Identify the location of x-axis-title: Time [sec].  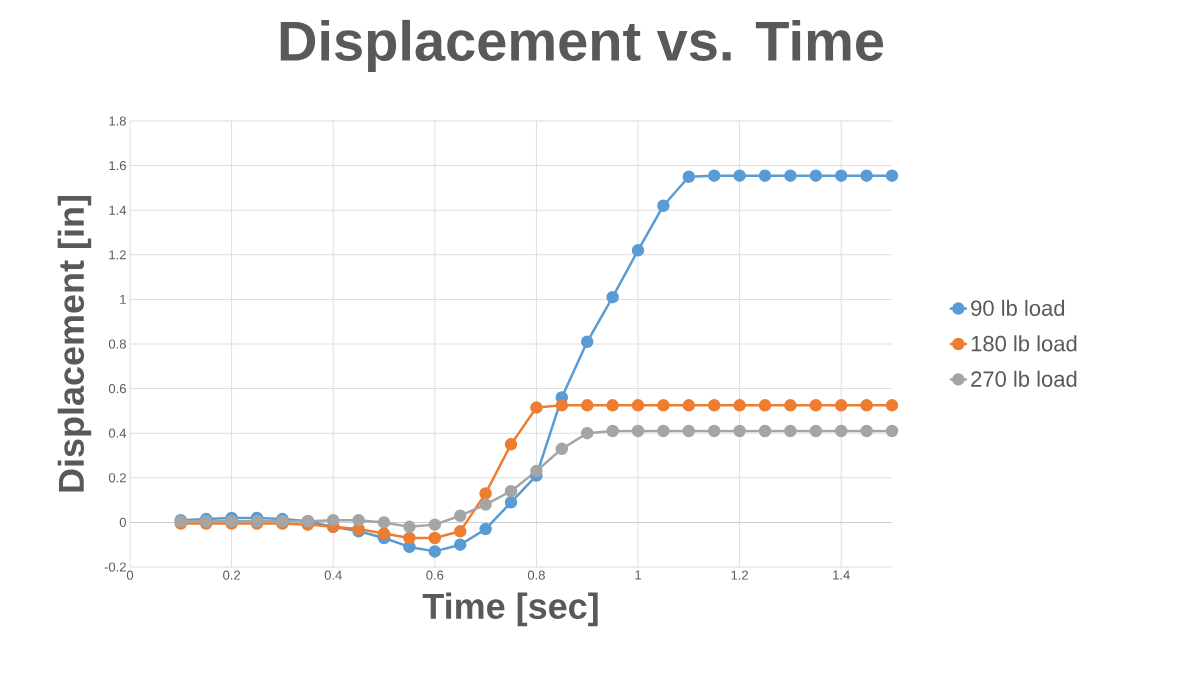
(510, 609).